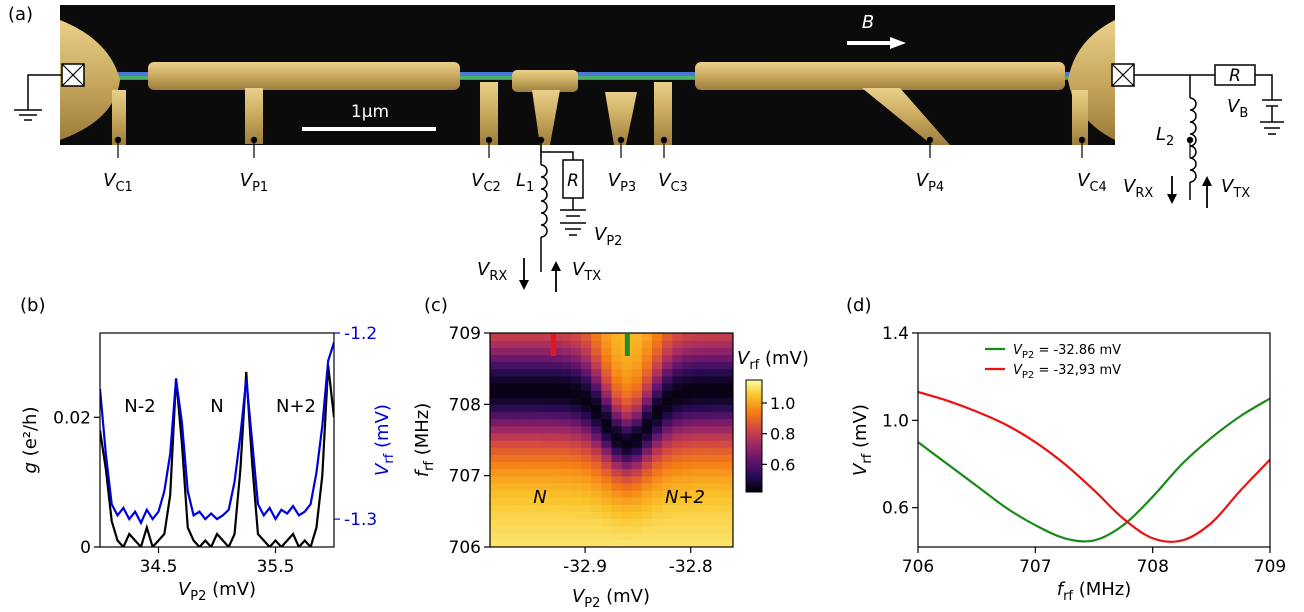 The width and height of the screenshot is (1304, 612). Describe the element at coordinates (1092, 182) in the screenshot. I see `gate-label-c4: VC4` at that location.